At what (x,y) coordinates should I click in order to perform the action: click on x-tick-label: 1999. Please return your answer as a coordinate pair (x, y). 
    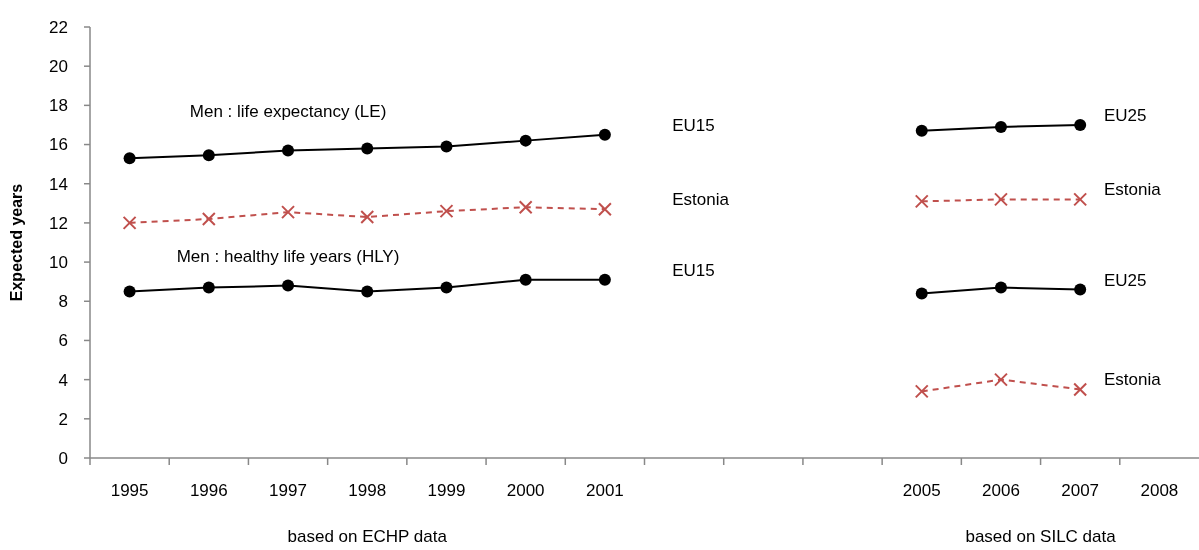
    Looking at the image, I should click on (446, 490).